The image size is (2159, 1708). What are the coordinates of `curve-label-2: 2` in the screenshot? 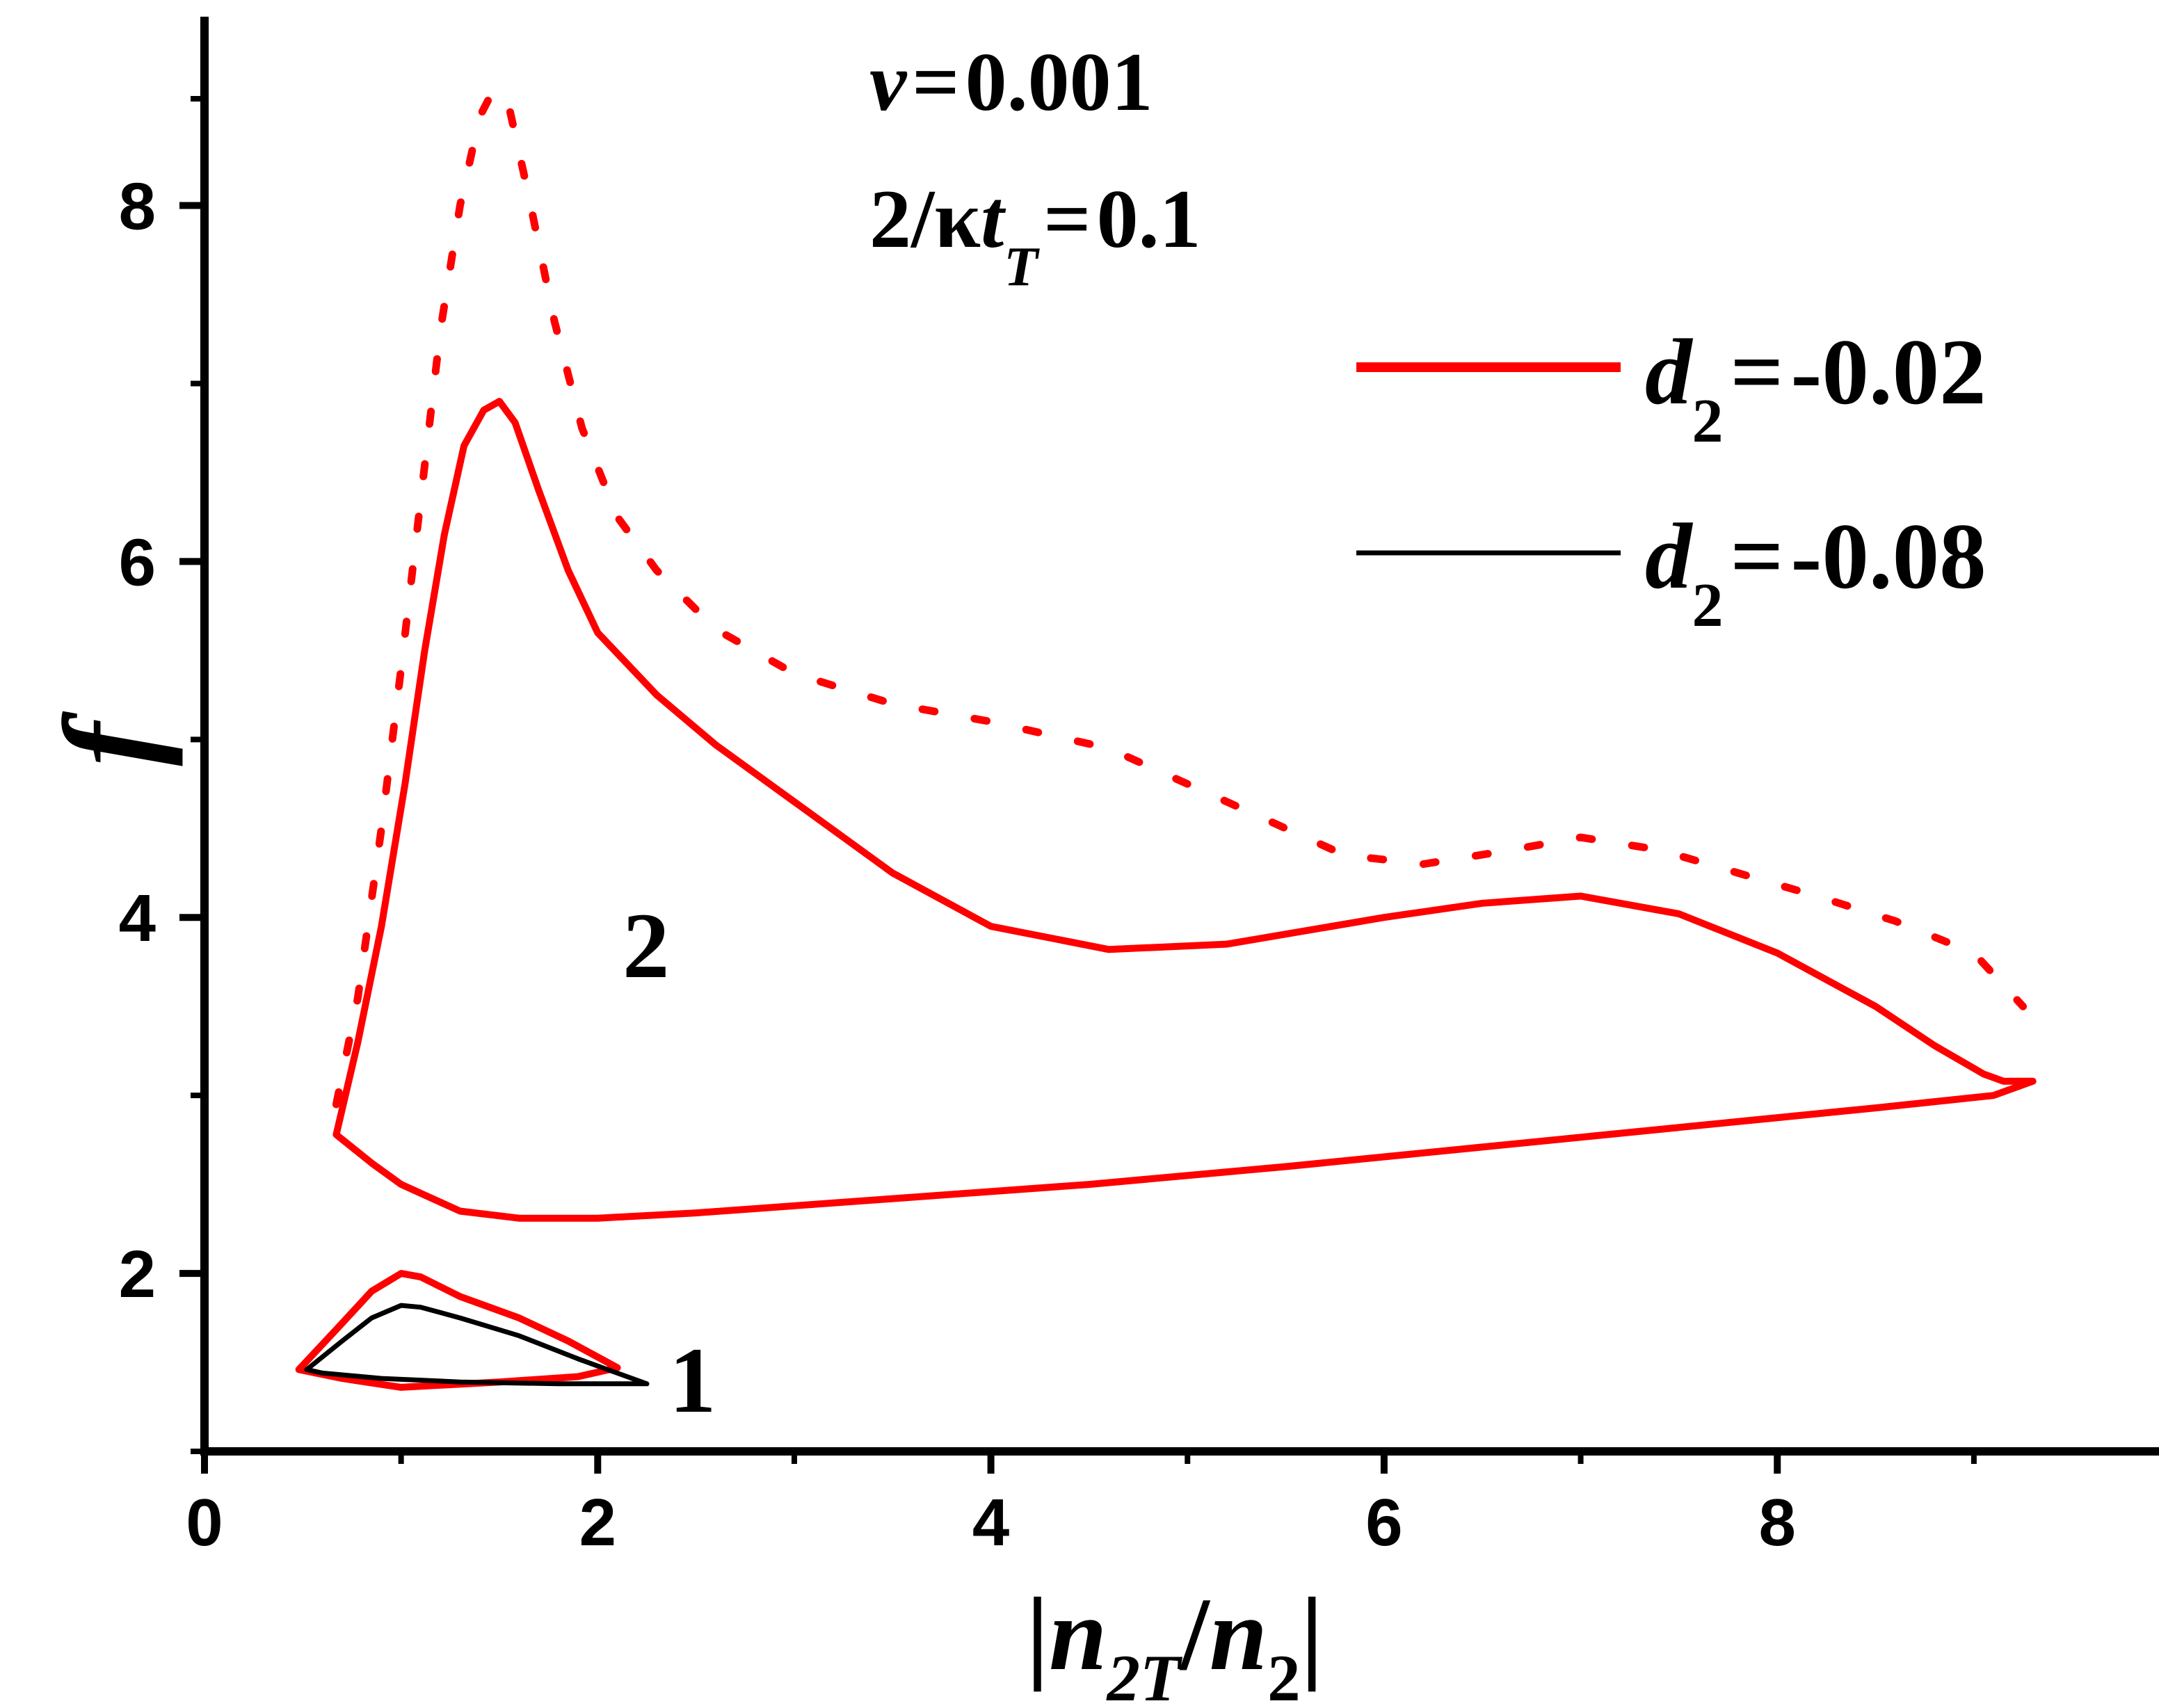 It's located at (646, 946).